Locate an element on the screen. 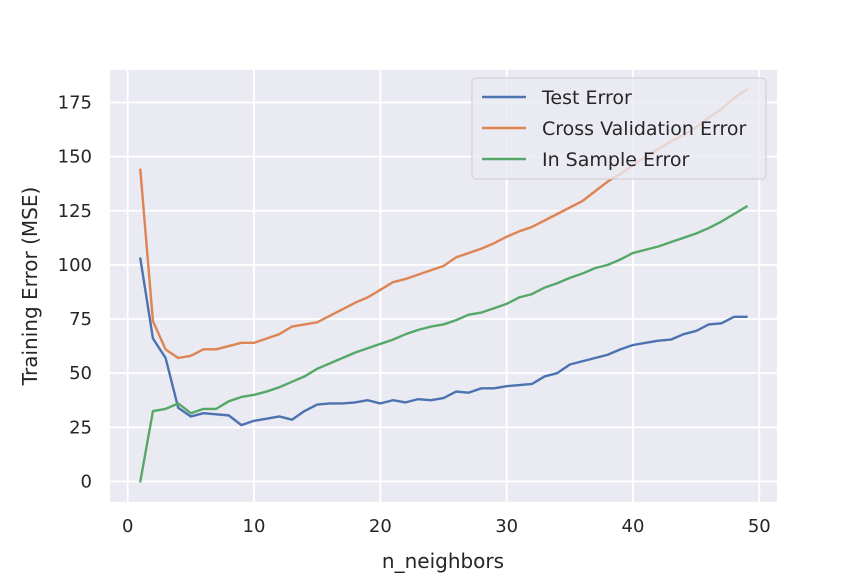  legend-label-2: Cross Validation Error is located at coordinates (644, 129).